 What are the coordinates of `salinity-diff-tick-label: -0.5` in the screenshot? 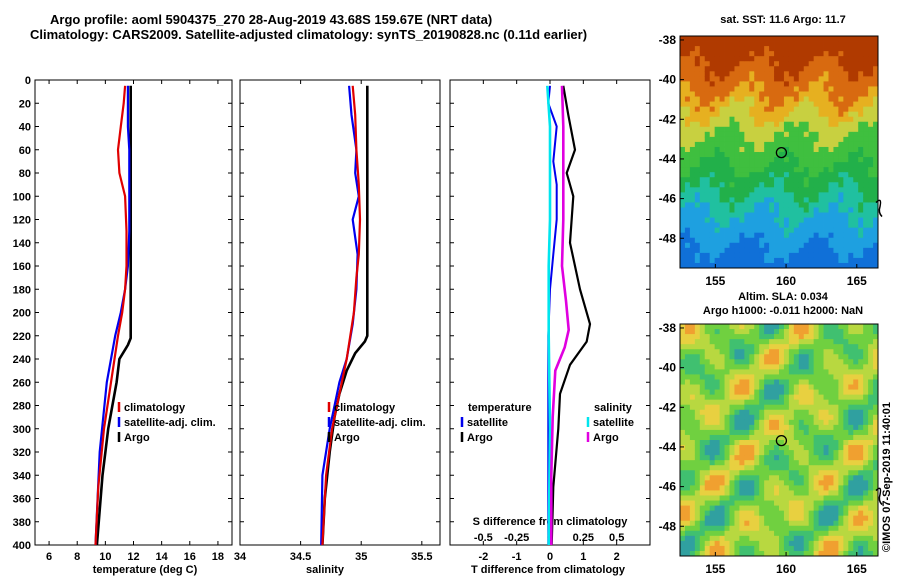 It's located at (483, 538).